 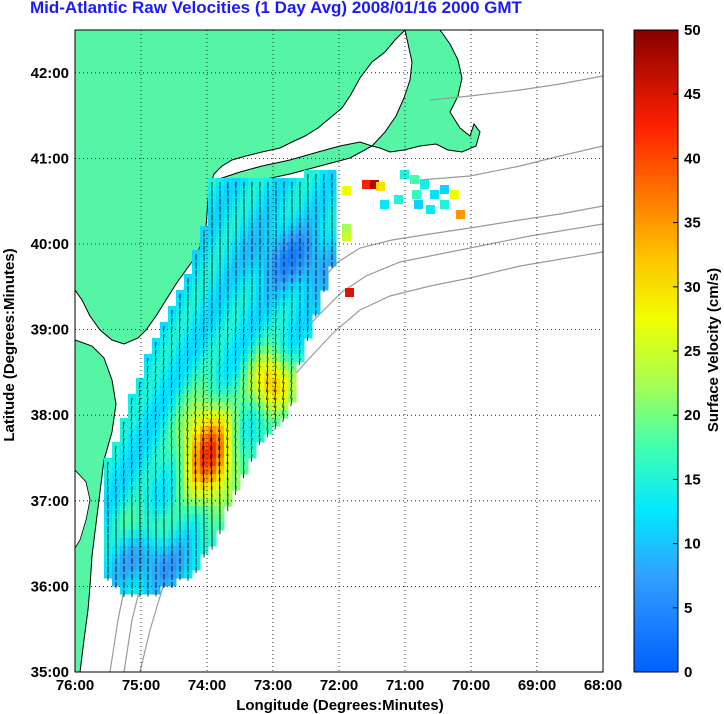 What do you see at coordinates (9, 344) in the screenshot?
I see `y-axis-label: Latitude (Degrees:Minutes)` at bounding box center [9, 344].